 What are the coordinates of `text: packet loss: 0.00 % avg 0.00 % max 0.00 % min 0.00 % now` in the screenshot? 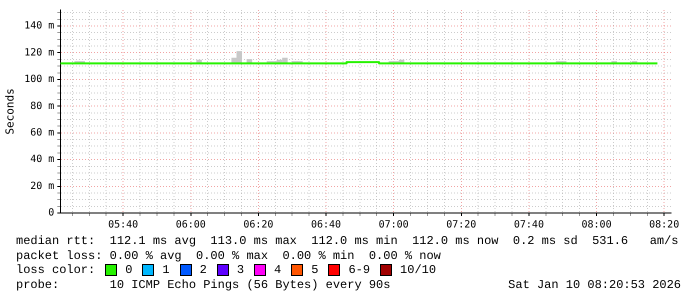 It's located at (229, 255).